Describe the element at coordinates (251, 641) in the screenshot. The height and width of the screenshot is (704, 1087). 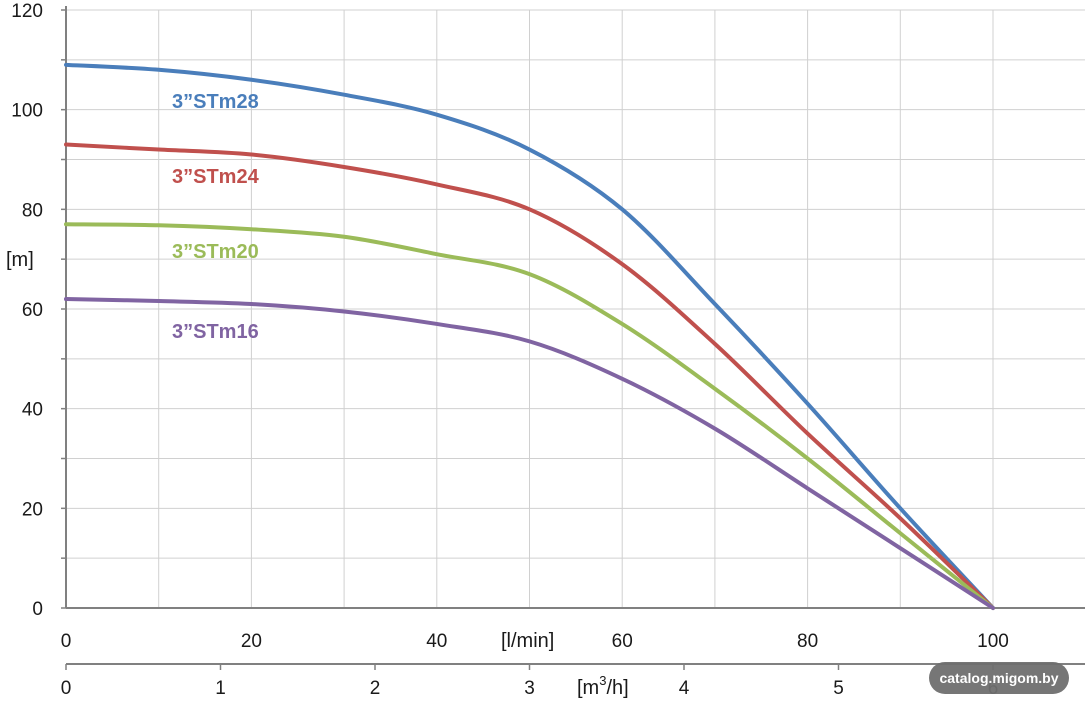
I see `x-tick-label-lmin: 20` at that location.